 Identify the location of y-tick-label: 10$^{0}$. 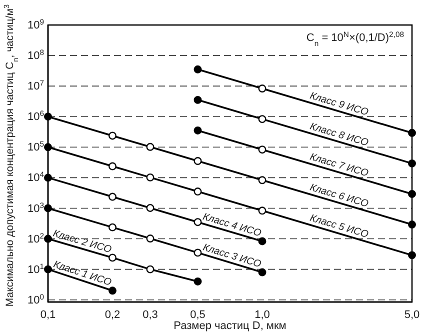
(35, 299).